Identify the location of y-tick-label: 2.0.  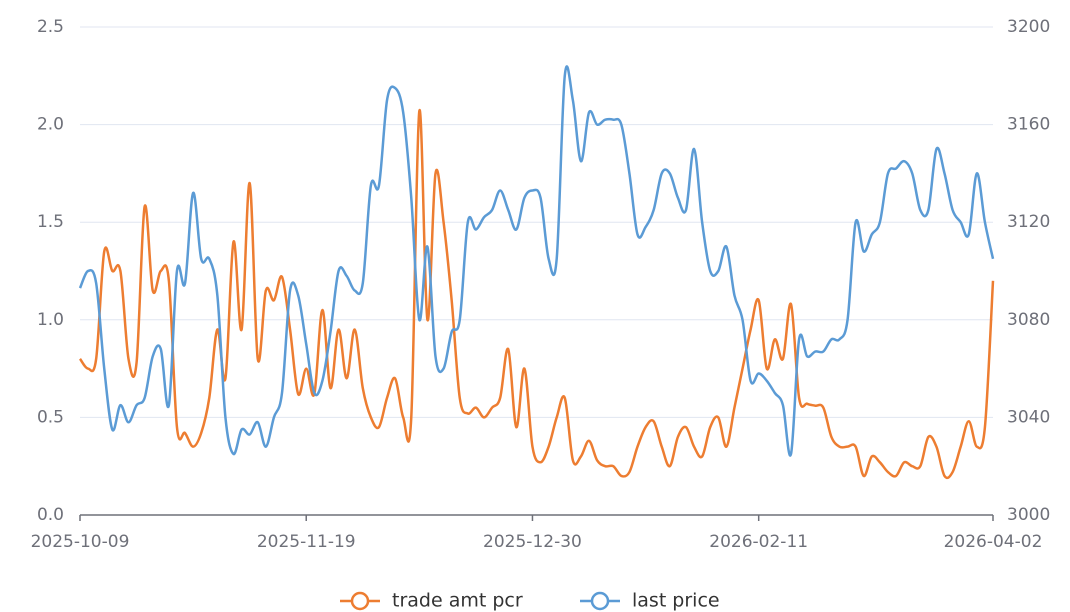
(50, 125).